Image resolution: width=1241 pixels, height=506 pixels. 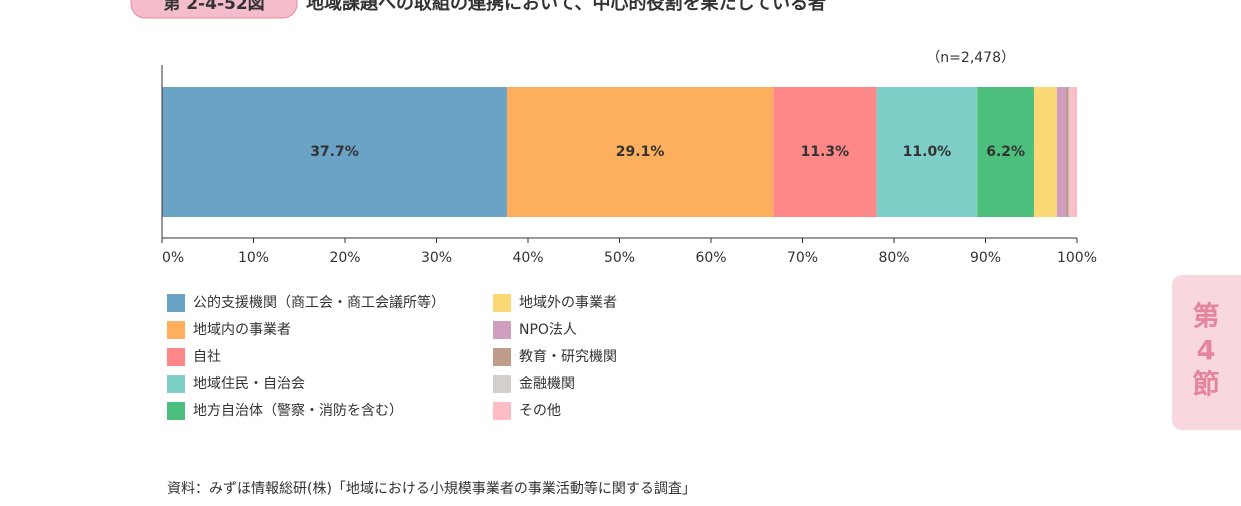 I want to click on x-tick-label: 20%, so click(x=344, y=258).